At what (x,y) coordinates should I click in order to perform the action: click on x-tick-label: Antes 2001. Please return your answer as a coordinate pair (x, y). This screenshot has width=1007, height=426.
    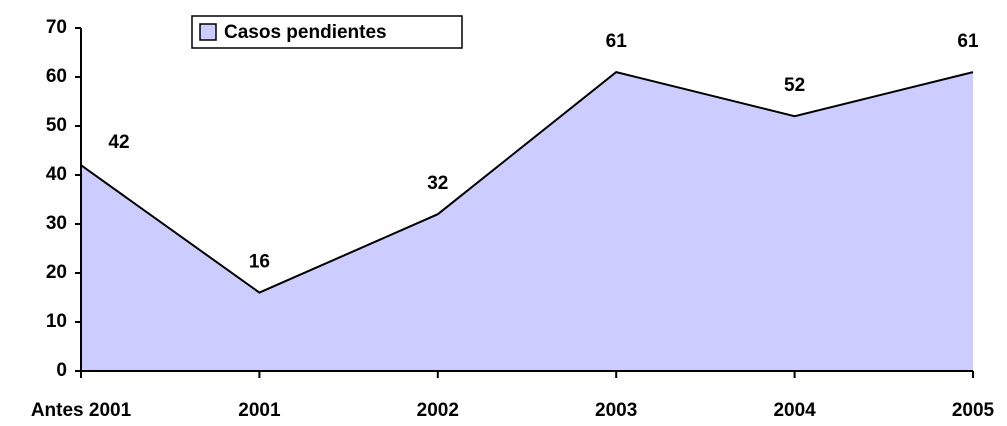
    Looking at the image, I should click on (81, 410).